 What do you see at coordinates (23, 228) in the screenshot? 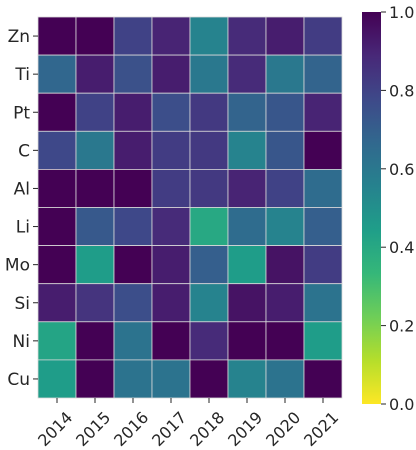
I see `y-tick-label-li: Li` at bounding box center [23, 228].